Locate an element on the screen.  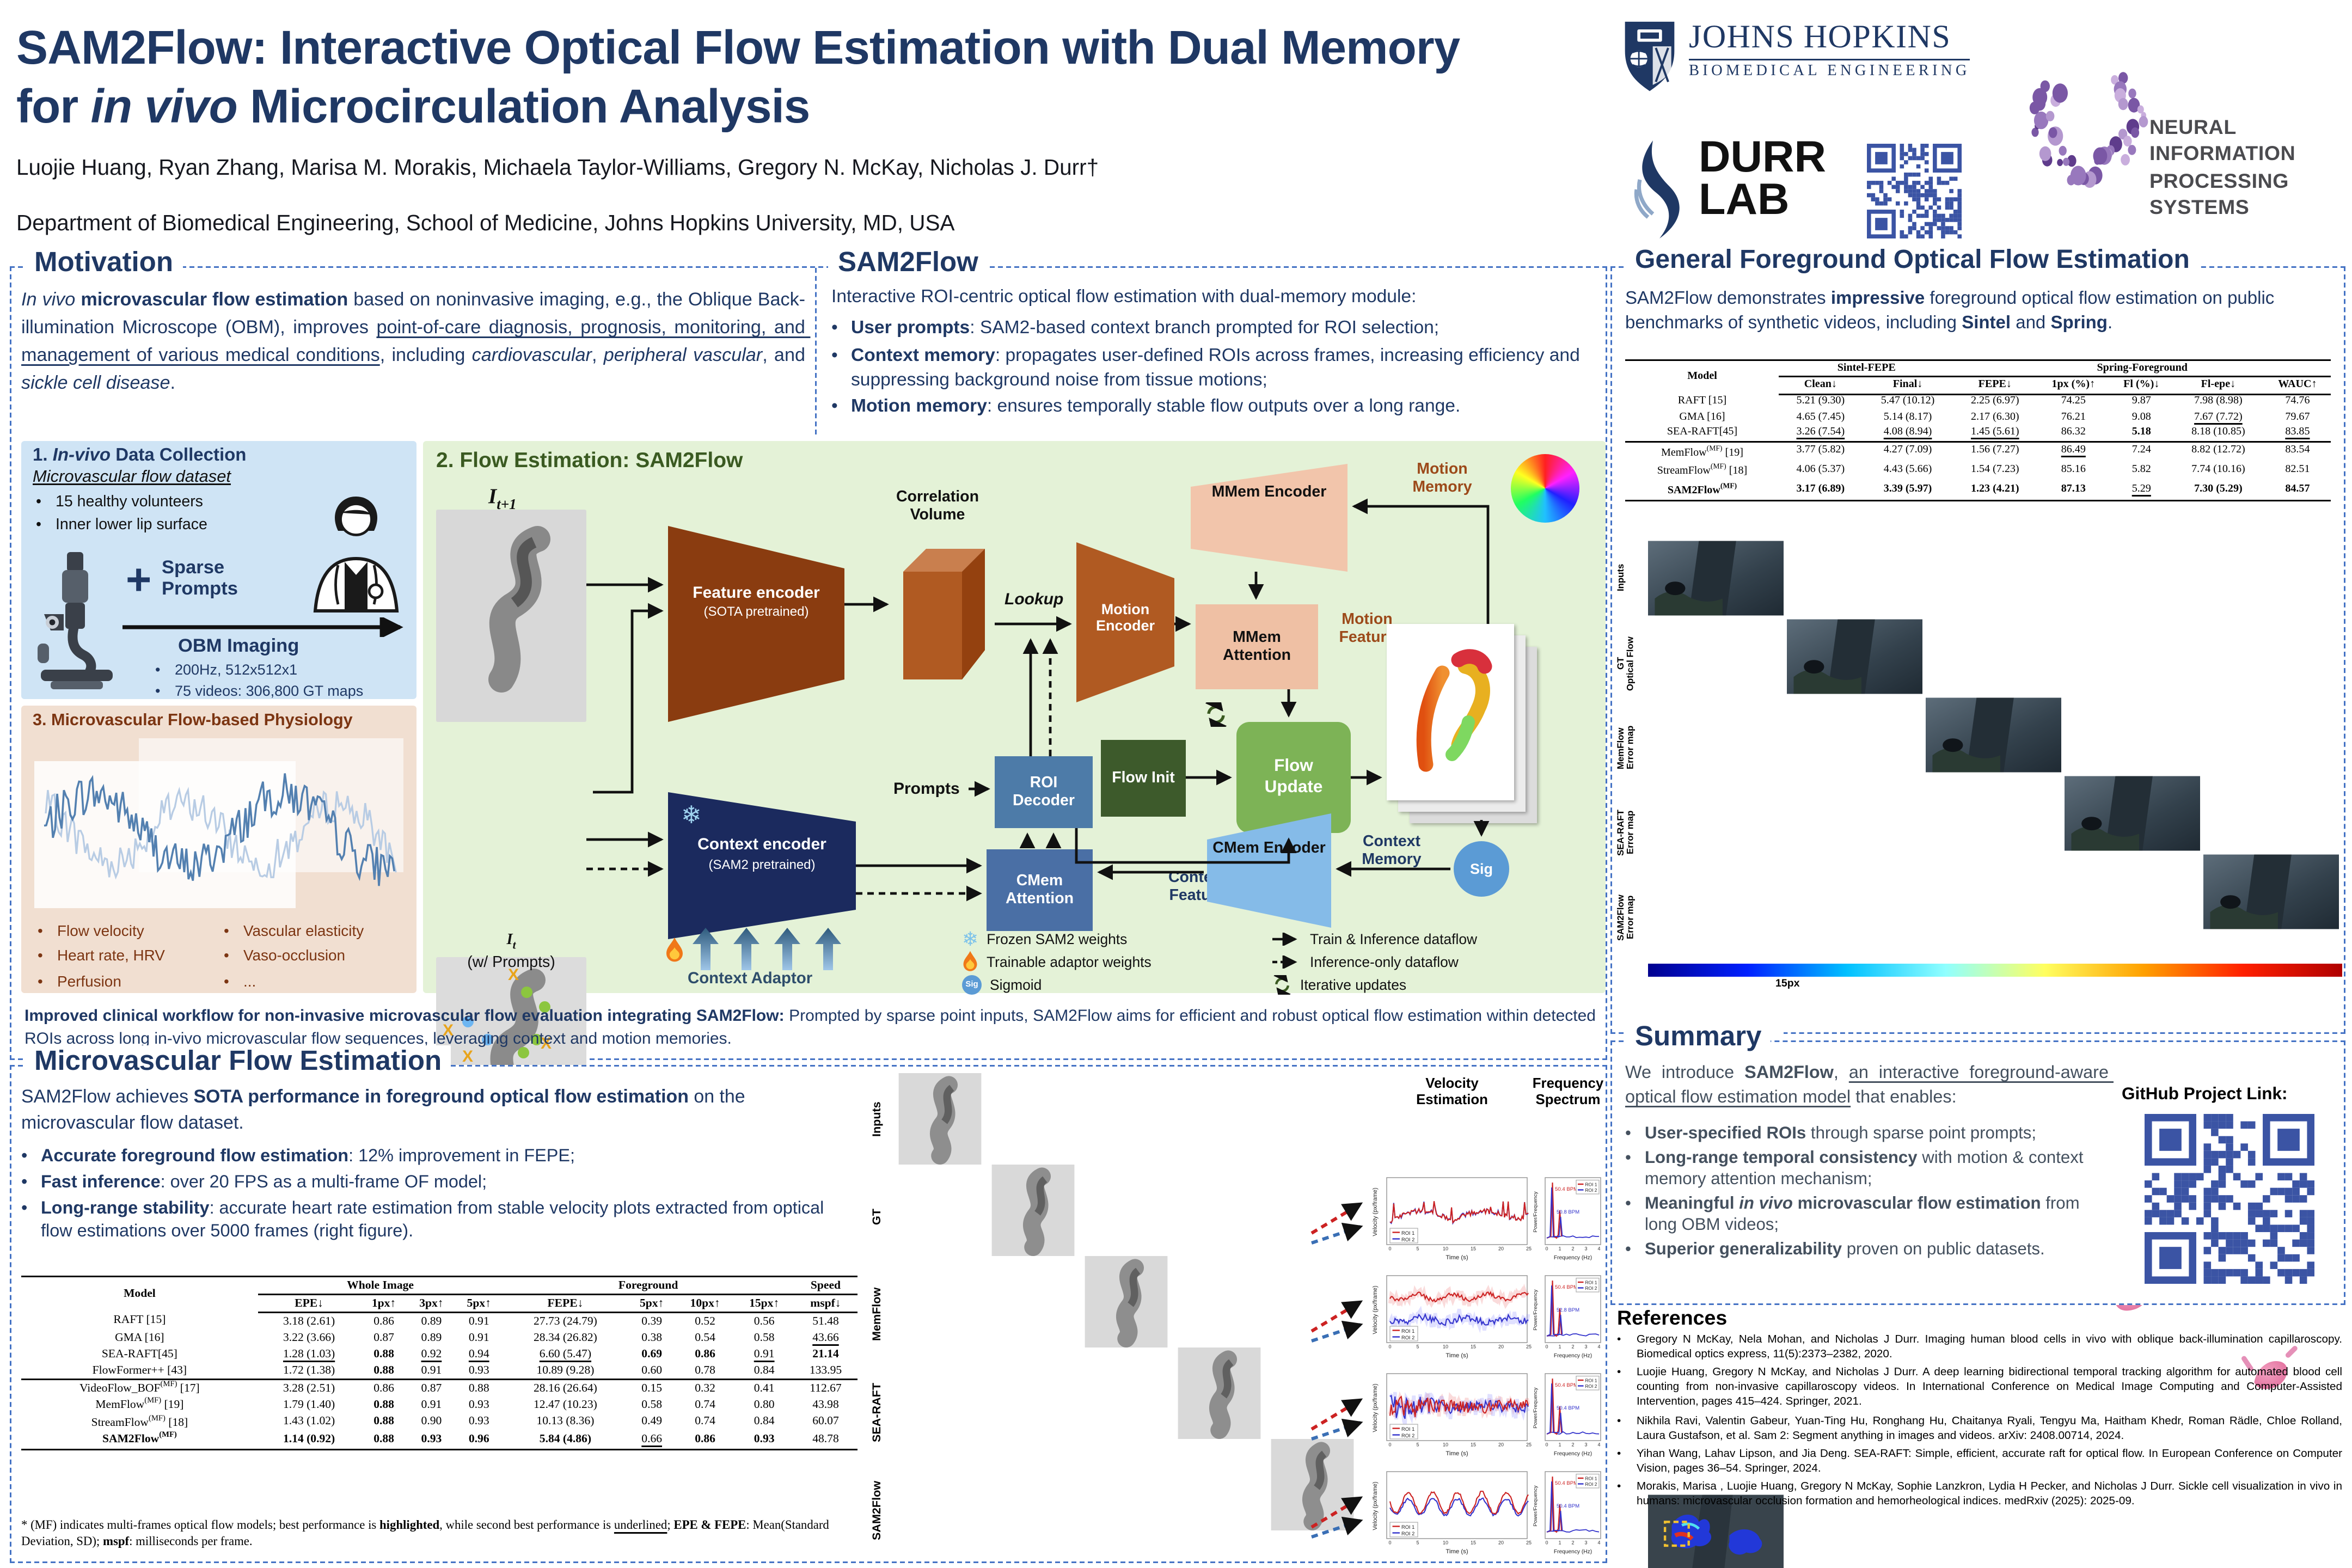
table-cell: 0.52 is located at coordinates (705, 1320).